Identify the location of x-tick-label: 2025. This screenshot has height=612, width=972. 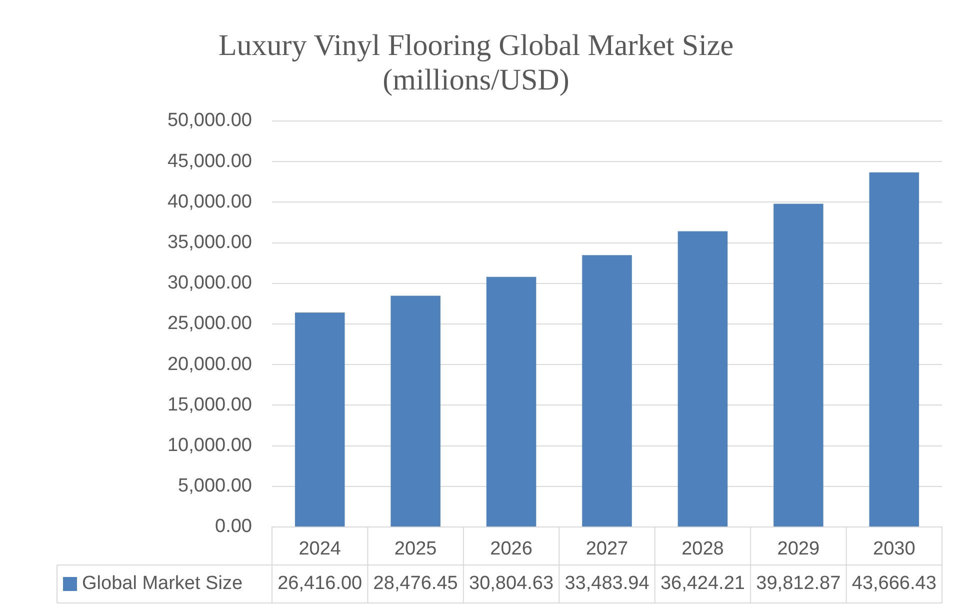
(415, 549).